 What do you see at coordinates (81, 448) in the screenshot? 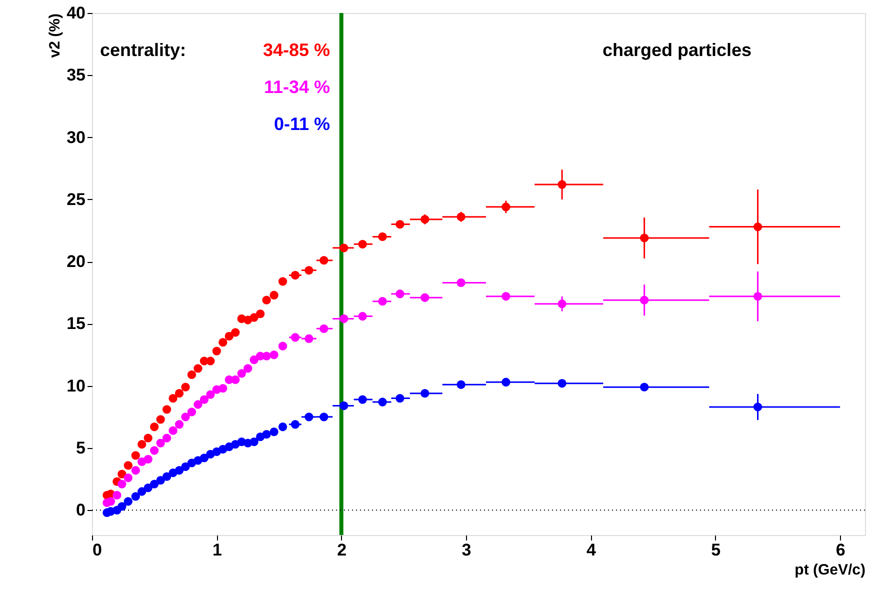
I see `y-tick-label: 5` at bounding box center [81, 448].